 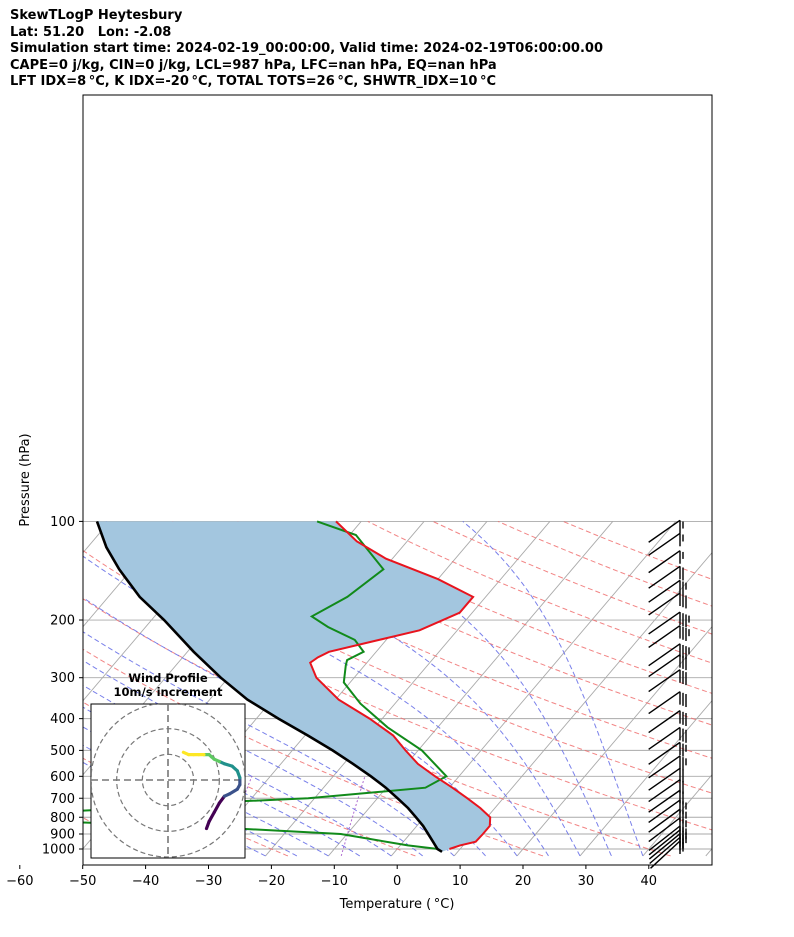 I want to click on y-tick-label: 300, so click(x=62, y=678).